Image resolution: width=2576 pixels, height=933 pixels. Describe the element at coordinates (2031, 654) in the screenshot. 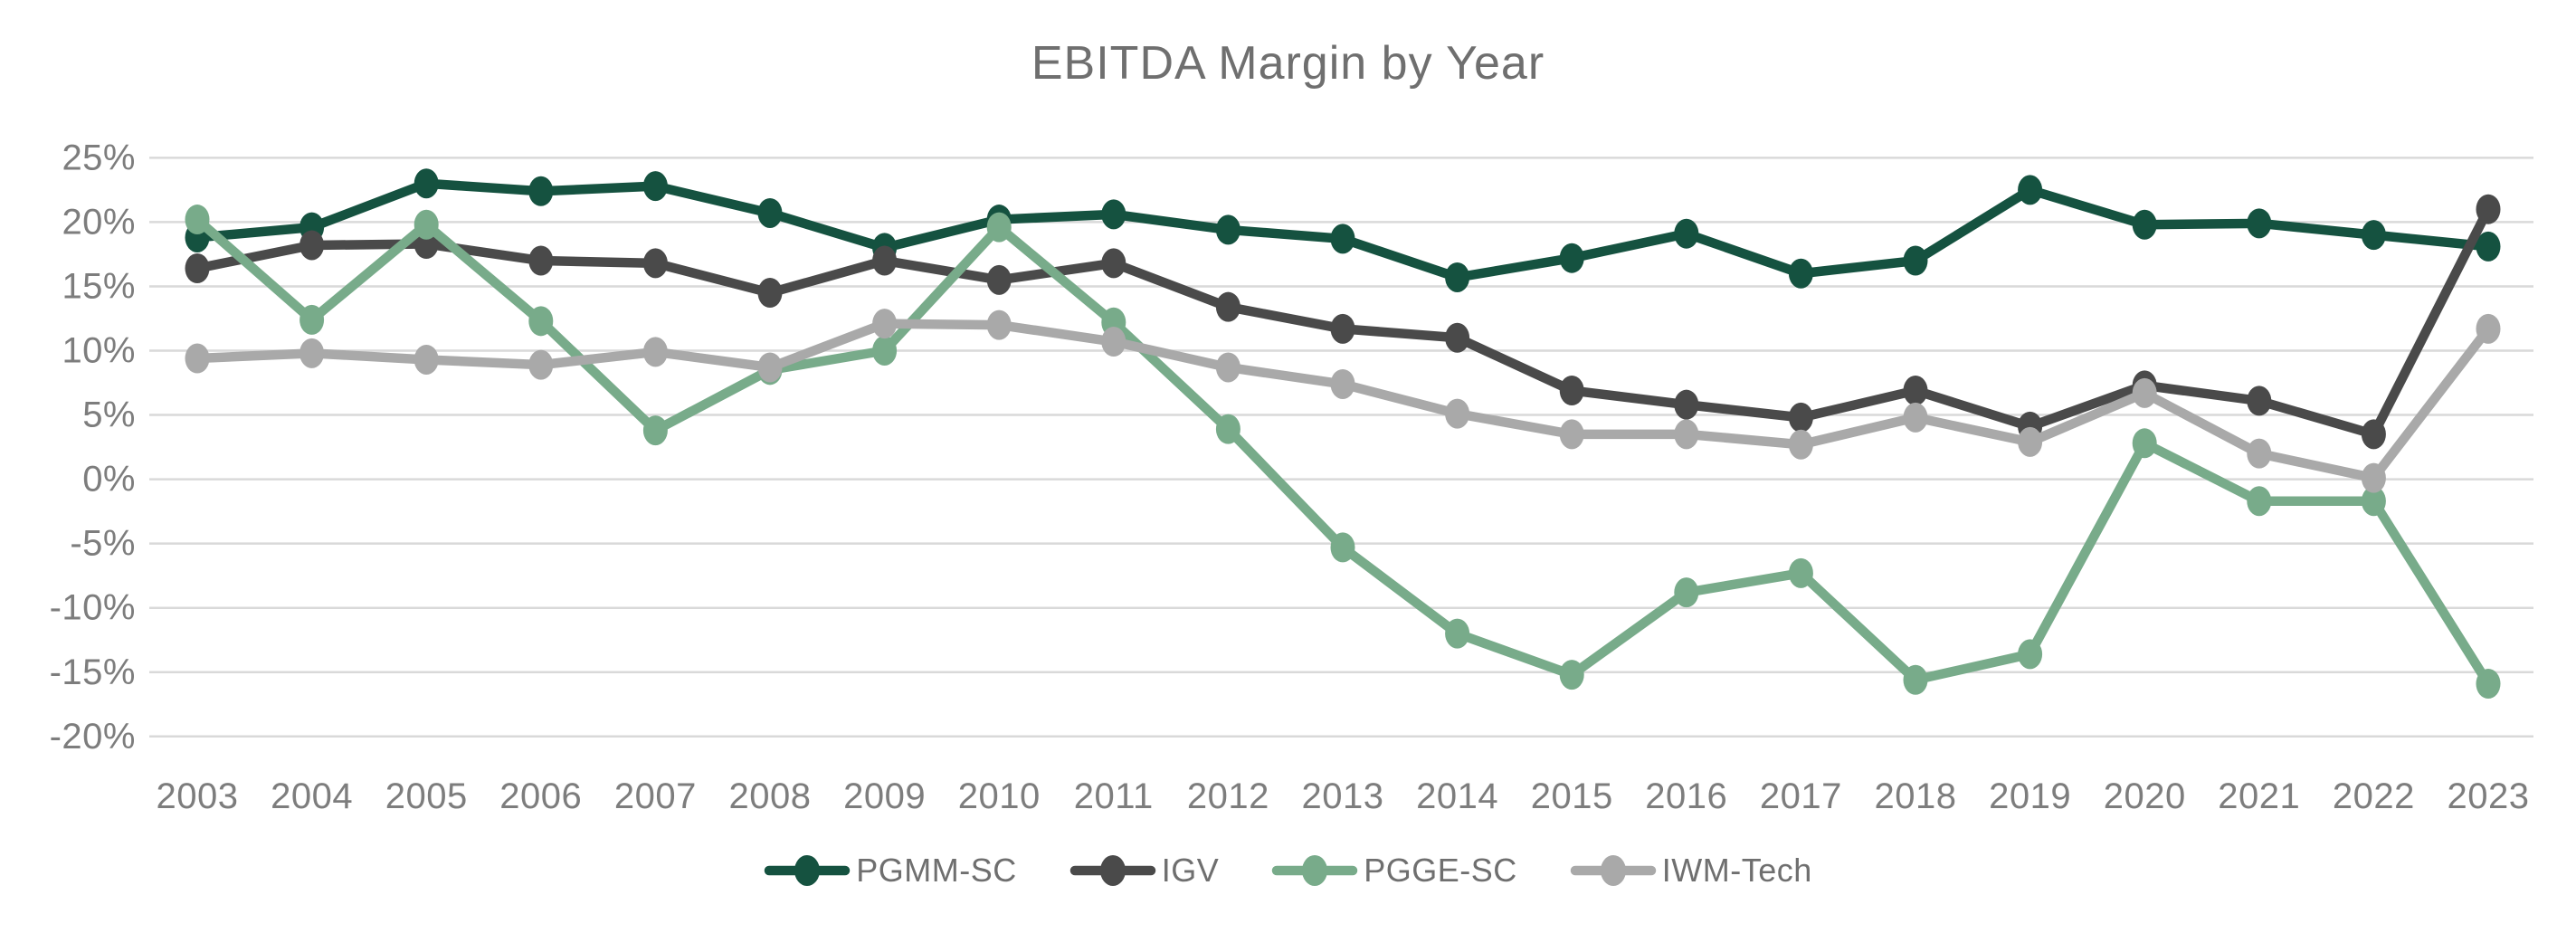

I see `data-point-pgge-sc-2019` at that location.